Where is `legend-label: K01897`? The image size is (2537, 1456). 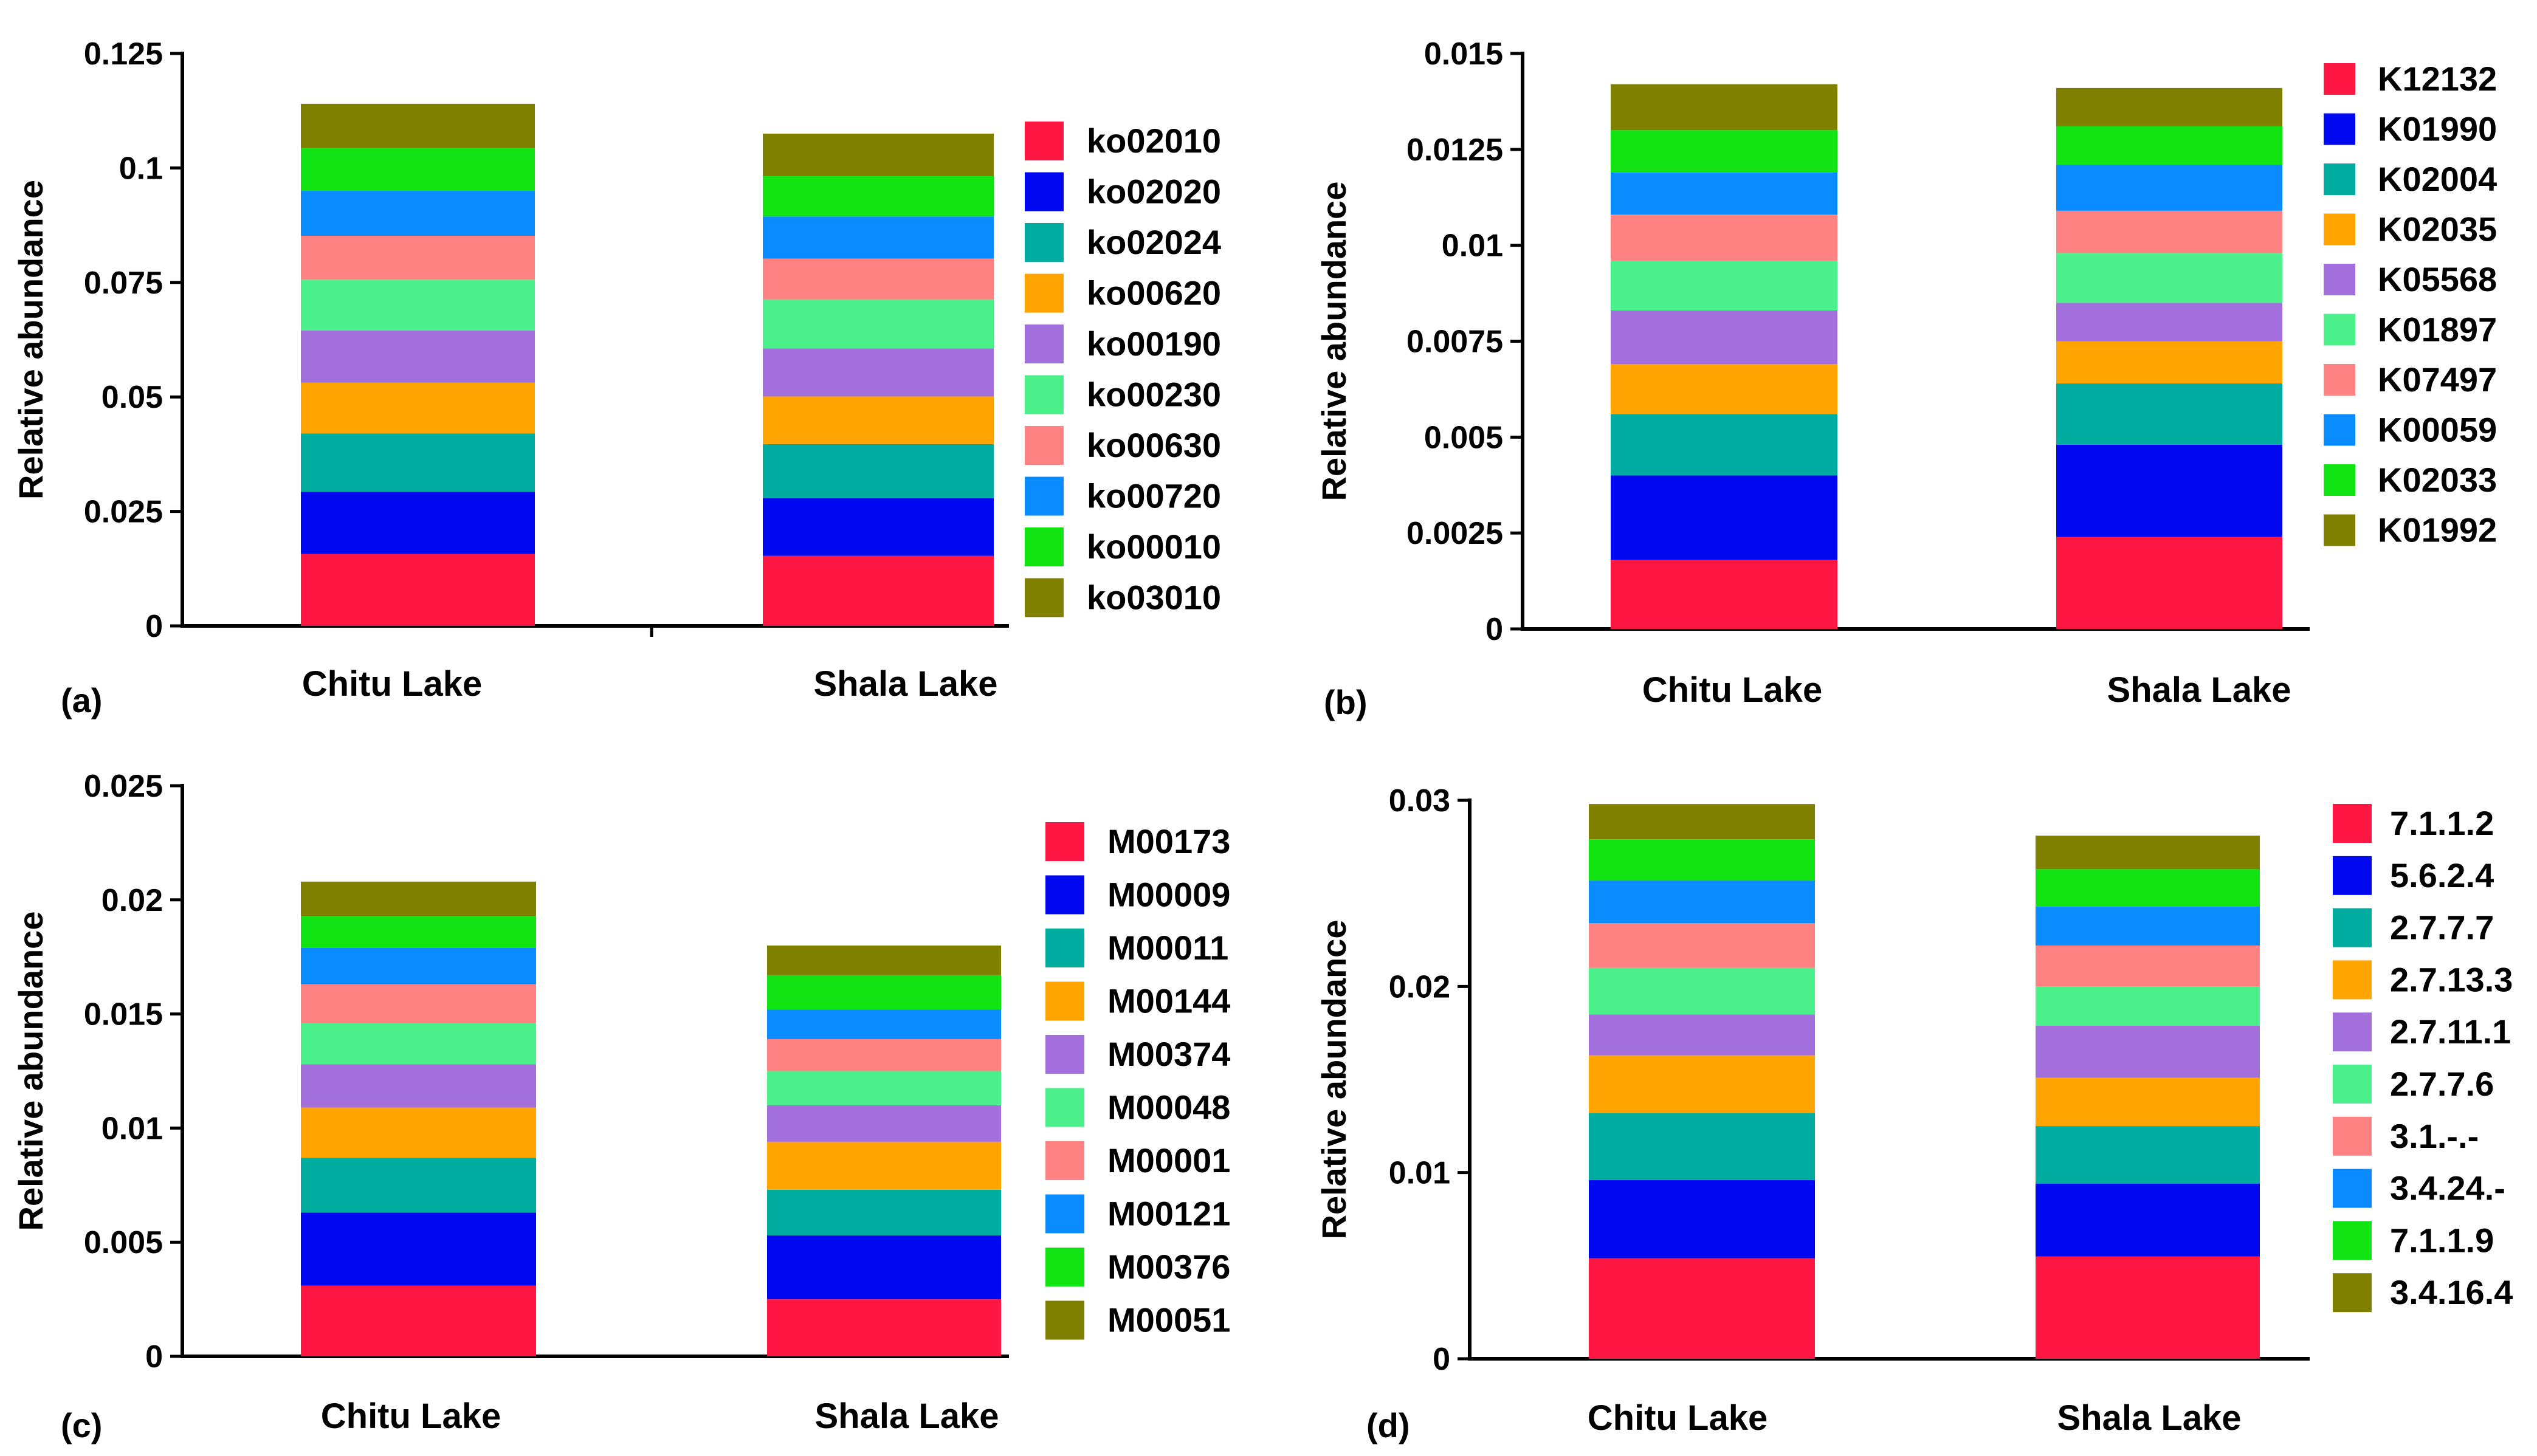
legend-label: K01897 is located at coordinates (2437, 330).